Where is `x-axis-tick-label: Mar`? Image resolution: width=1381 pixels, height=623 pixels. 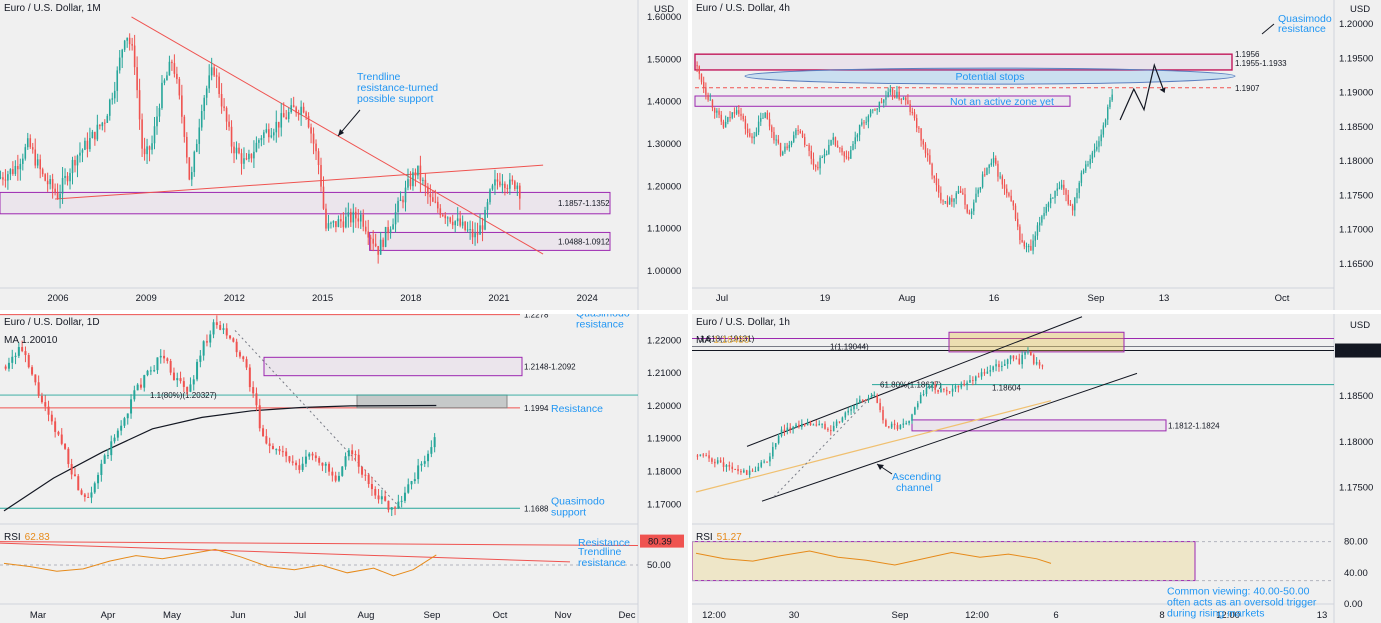 x-axis-tick-label: Mar is located at coordinates (38, 615).